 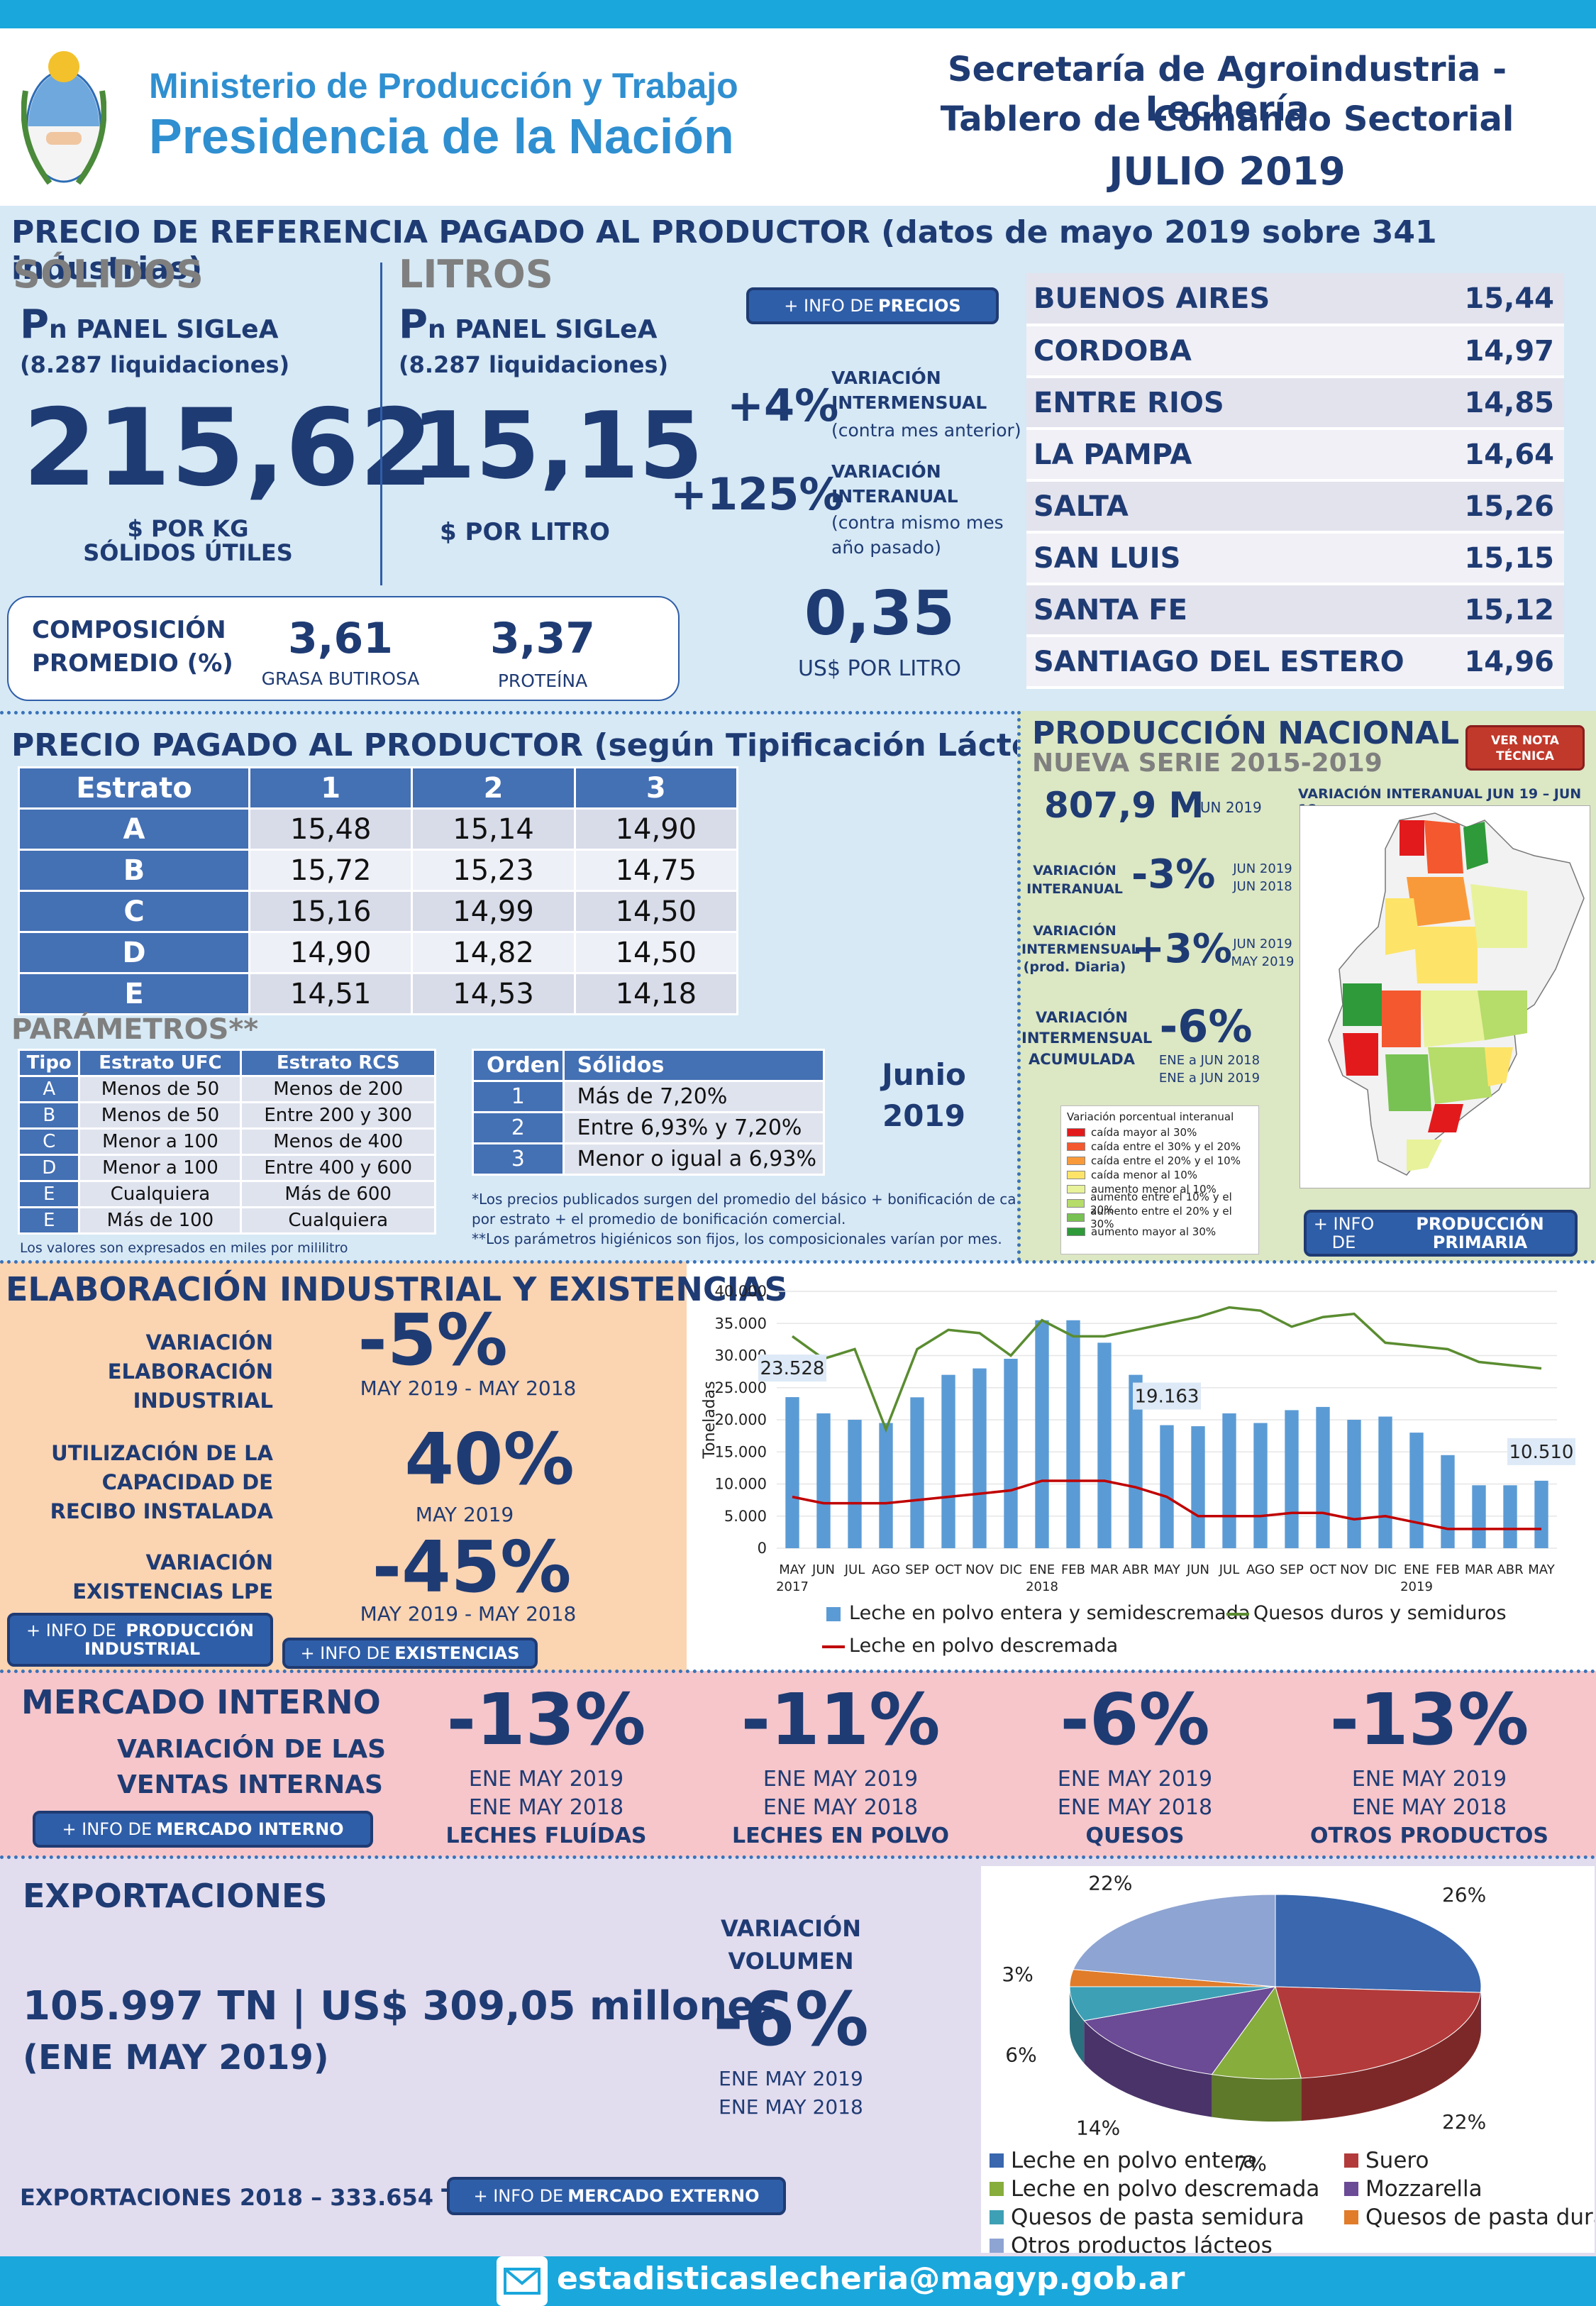 I want to click on table-row: A Menos de 50 Menos de 200, so click(x=226, y=1089).